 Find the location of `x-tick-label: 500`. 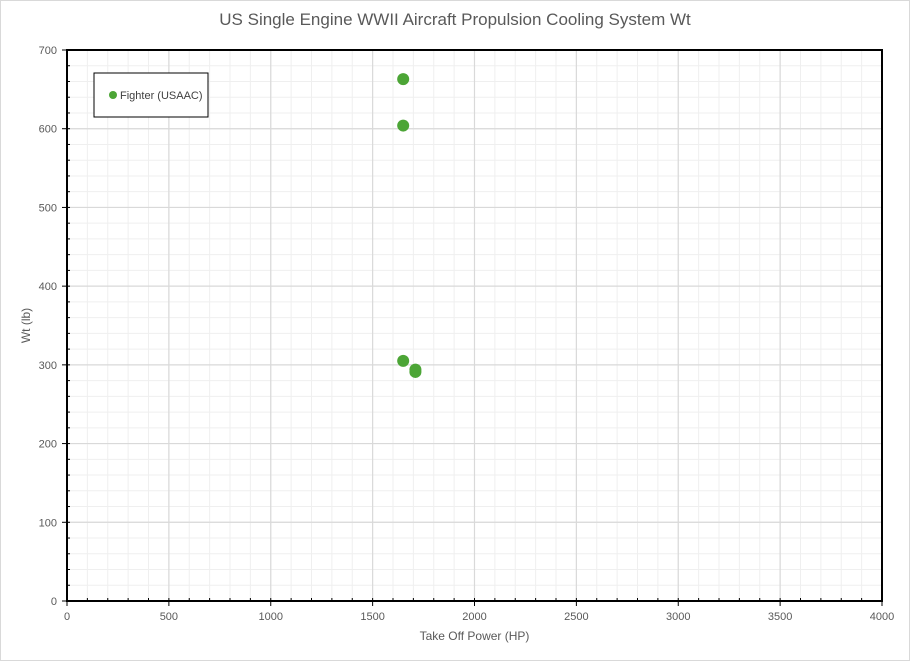

x-tick-label: 500 is located at coordinates (169, 617).